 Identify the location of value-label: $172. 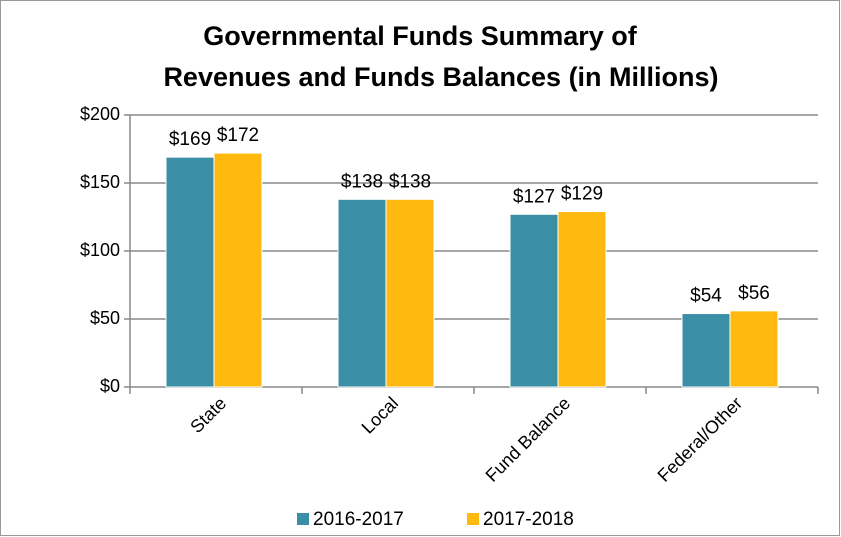
(238, 135).